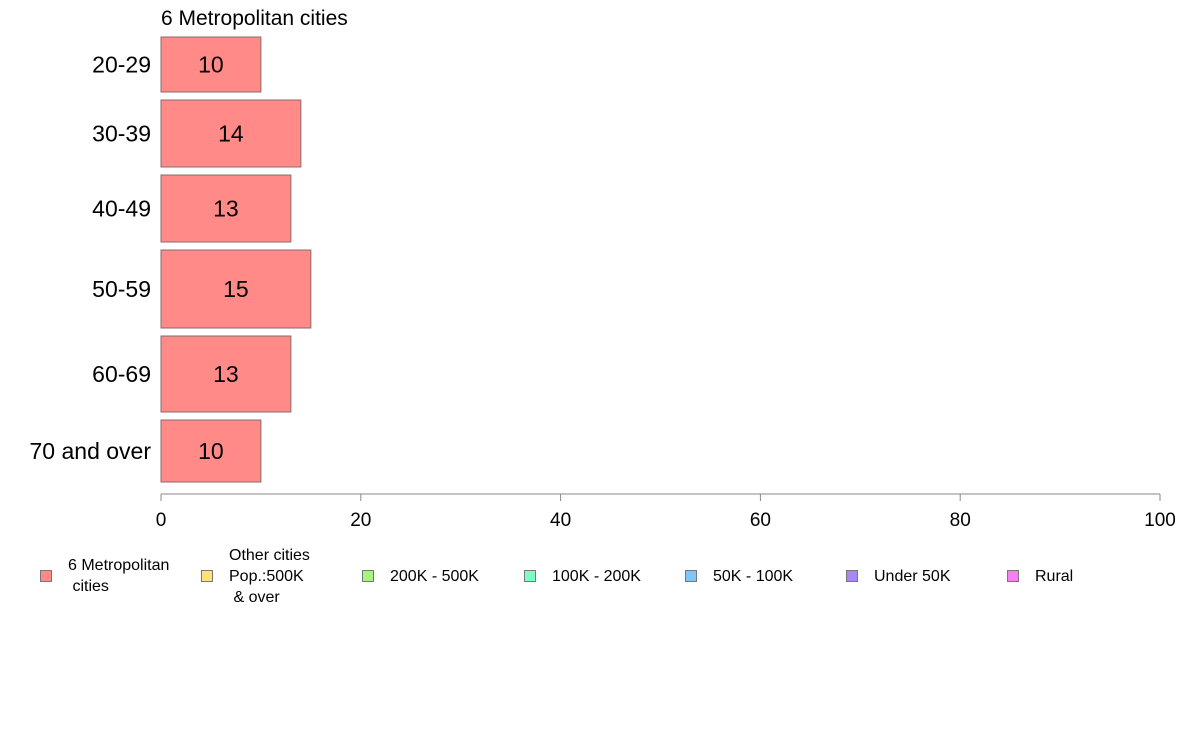 Image resolution: width=1188 pixels, height=736 pixels. Describe the element at coordinates (91, 451) in the screenshot. I see `y-tick-label: 70 and over` at that location.